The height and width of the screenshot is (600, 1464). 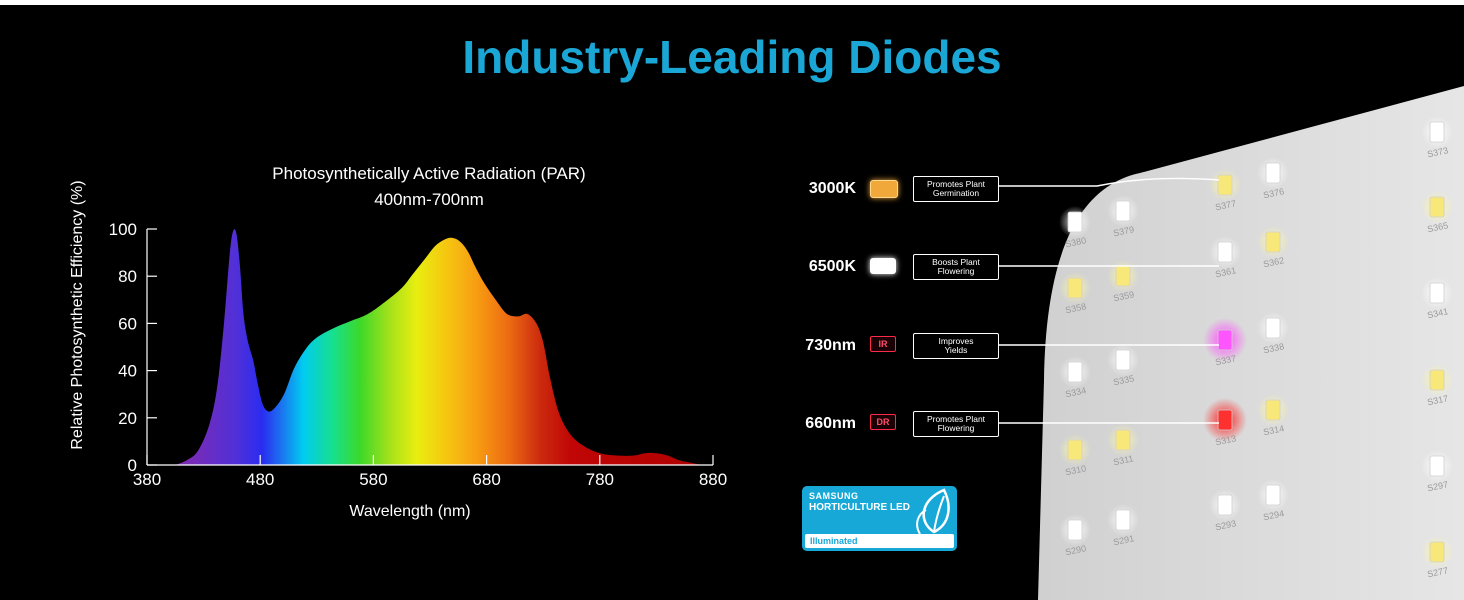 What do you see at coordinates (1225, 440) in the screenshot?
I see `led-label: S313` at bounding box center [1225, 440].